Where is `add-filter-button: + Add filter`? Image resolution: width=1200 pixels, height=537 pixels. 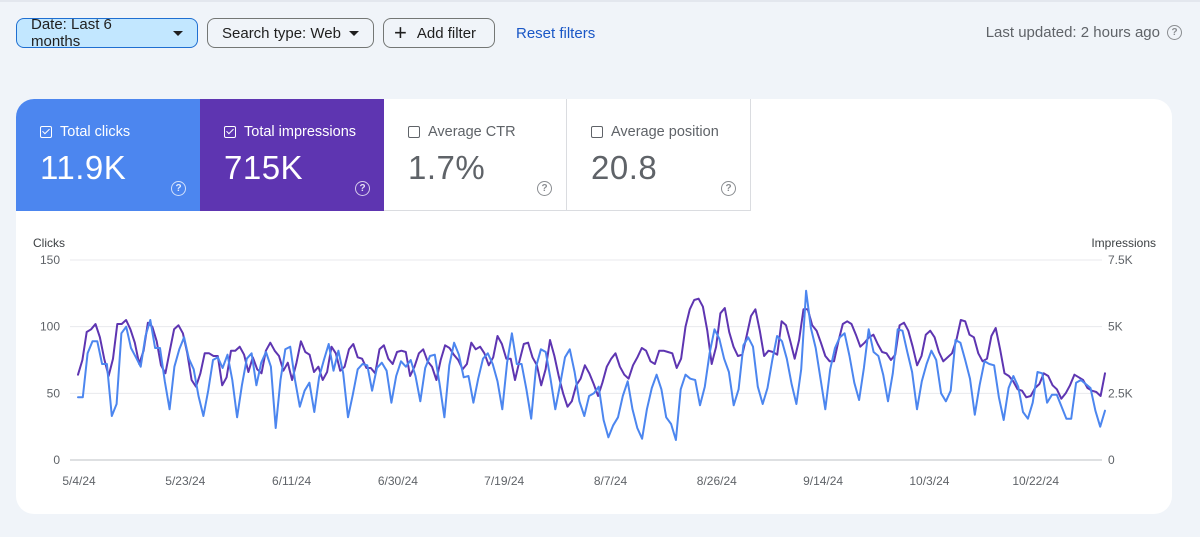 add-filter-button: + Add filter is located at coordinates (439, 33).